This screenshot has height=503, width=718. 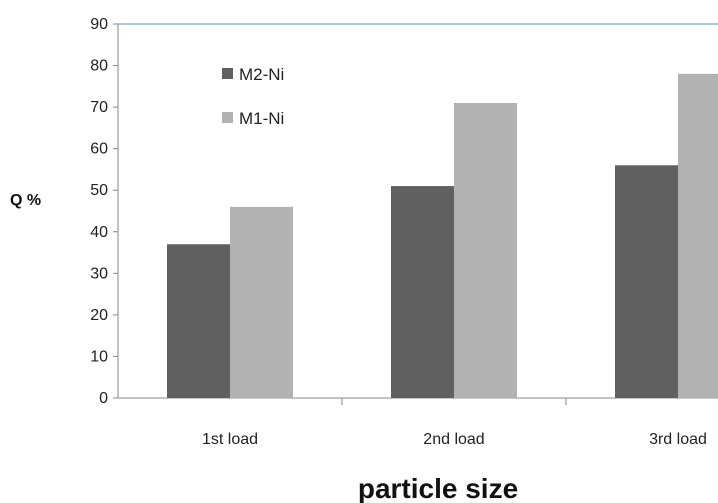 What do you see at coordinates (261, 118) in the screenshot?
I see `legend-label-m1-ni: M1-Ni` at bounding box center [261, 118].